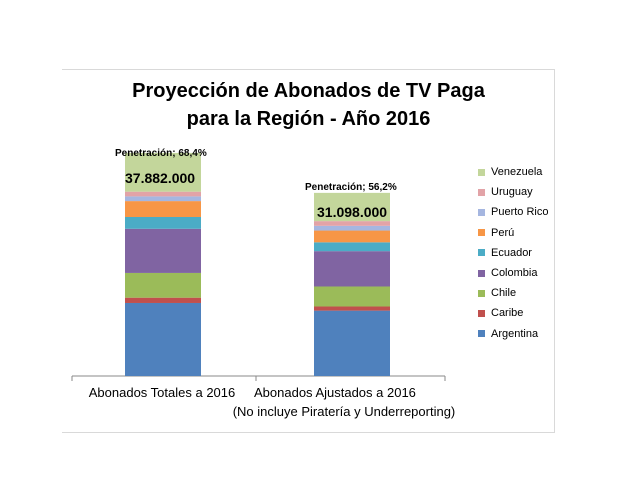  Describe the element at coordinates (161, 153) in the screenshot. I see `penetration-label-totales: Penetración; 68,4%` at that location.